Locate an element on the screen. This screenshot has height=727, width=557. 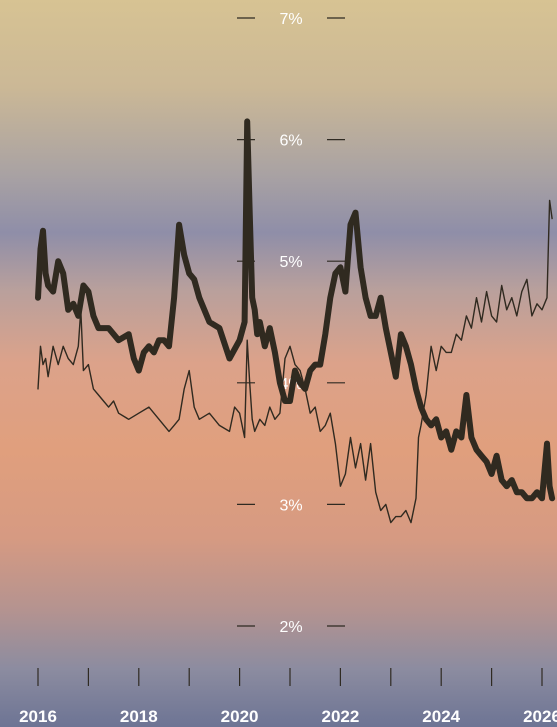
y-tick-label: 7% is located at coordinates (290, 19).